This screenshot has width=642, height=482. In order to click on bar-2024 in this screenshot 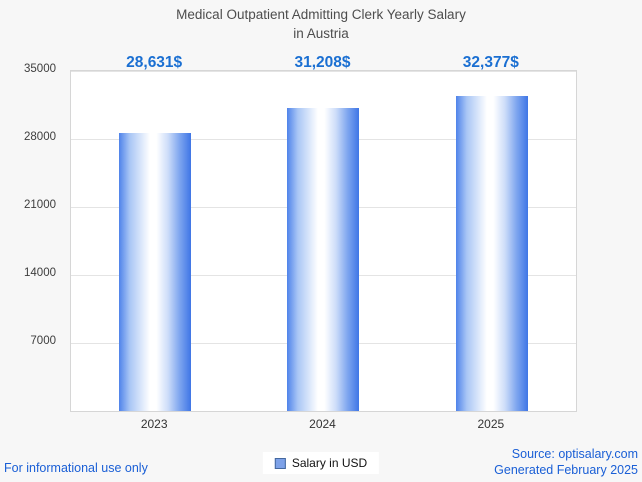, I will do `click(323, 259)`.